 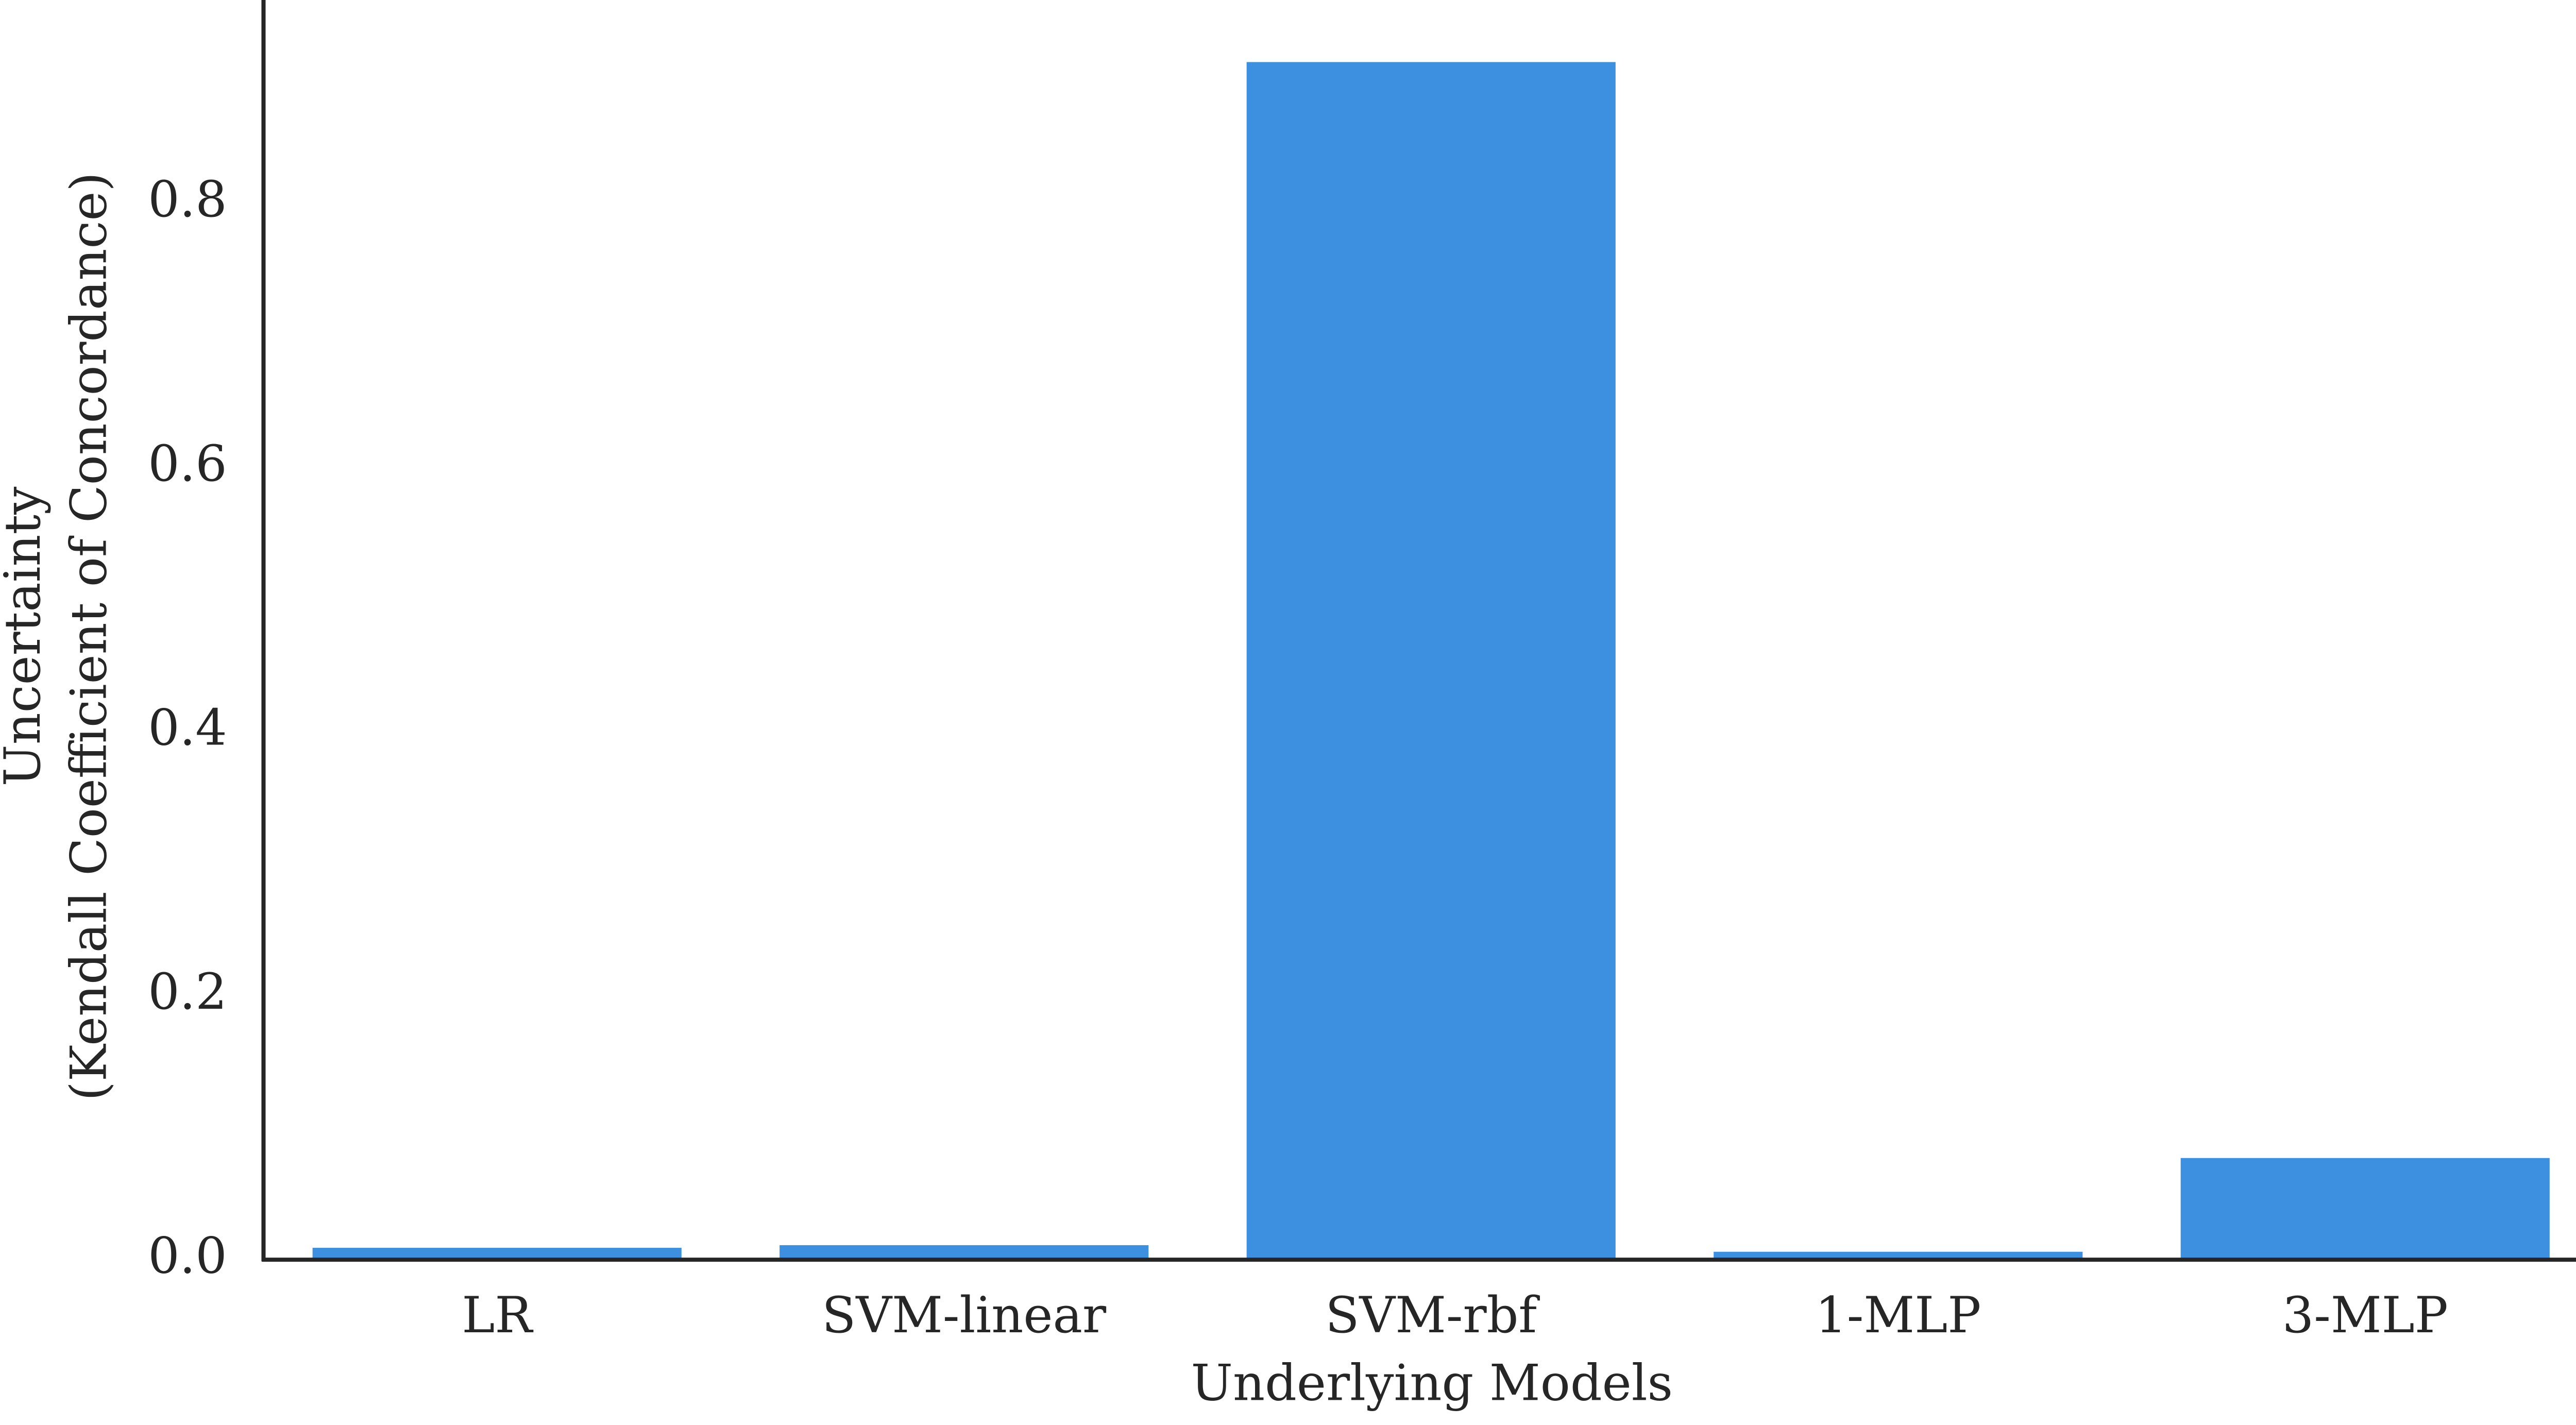 I want to click on x-tick-label: SVM-linear, so click(x=965, y=1315).